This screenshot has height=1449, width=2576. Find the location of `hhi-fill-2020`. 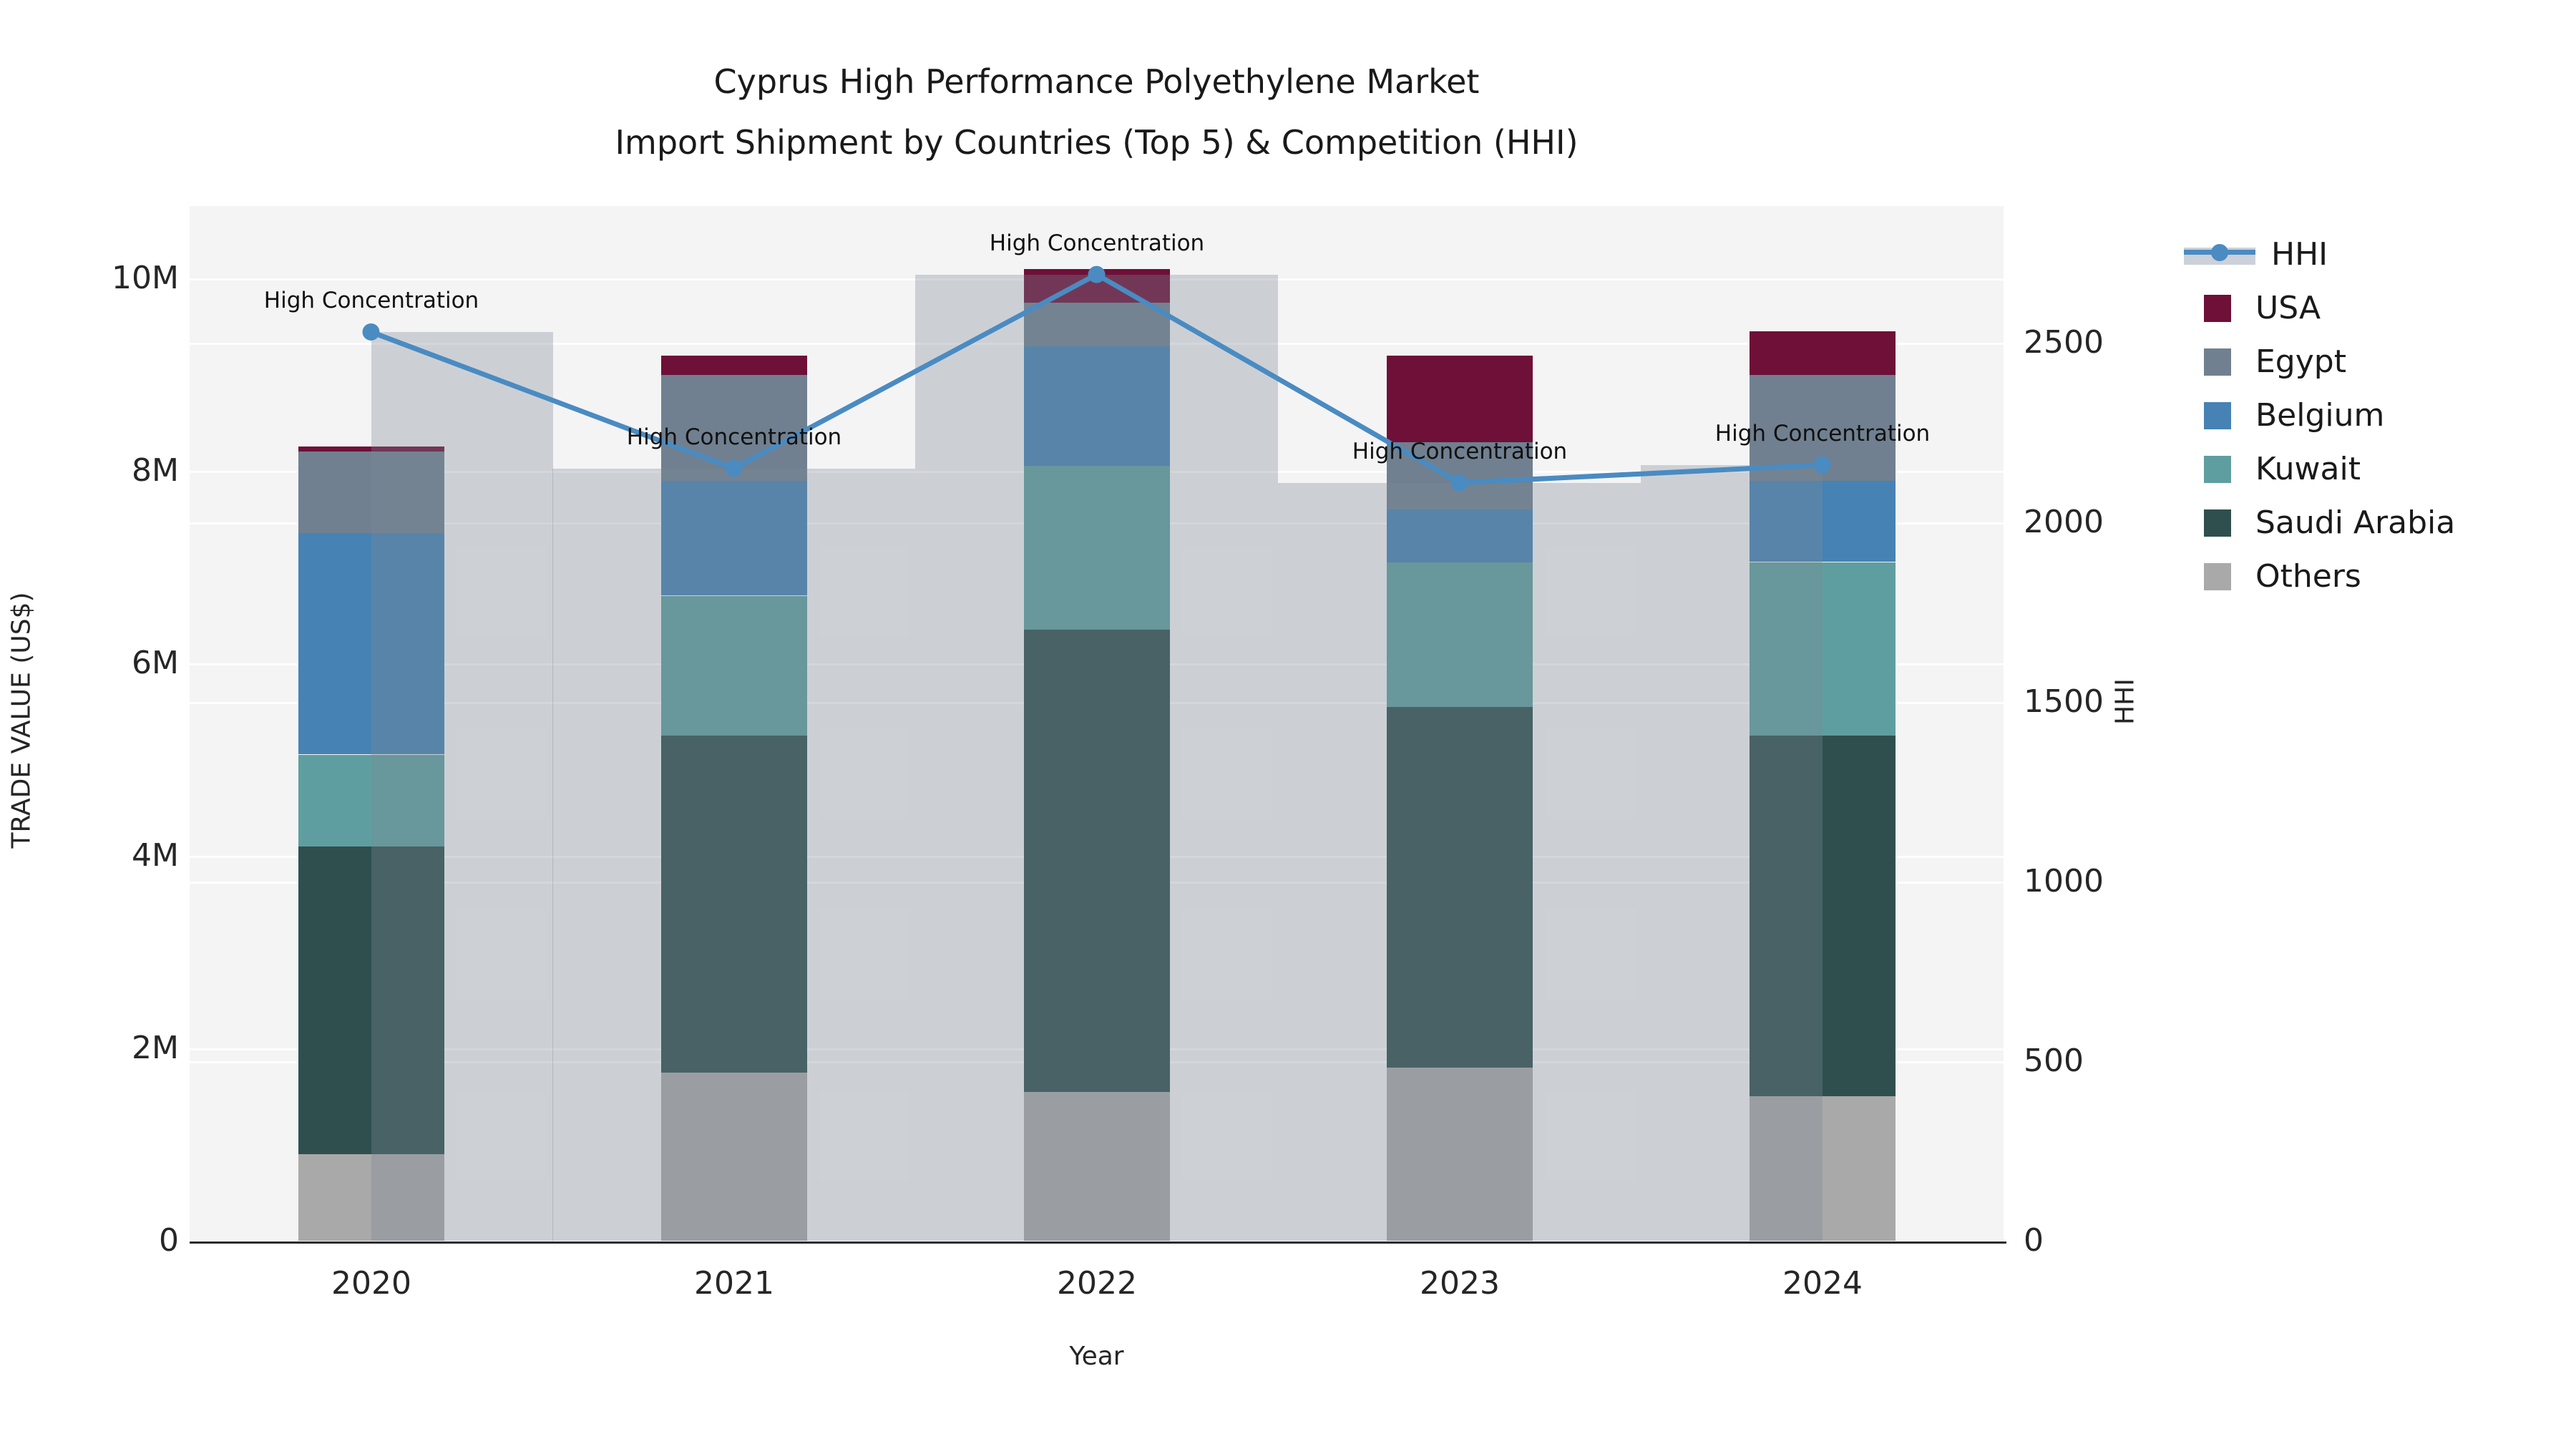

hhi-fill-2020 is located at coordinates (462, 786).